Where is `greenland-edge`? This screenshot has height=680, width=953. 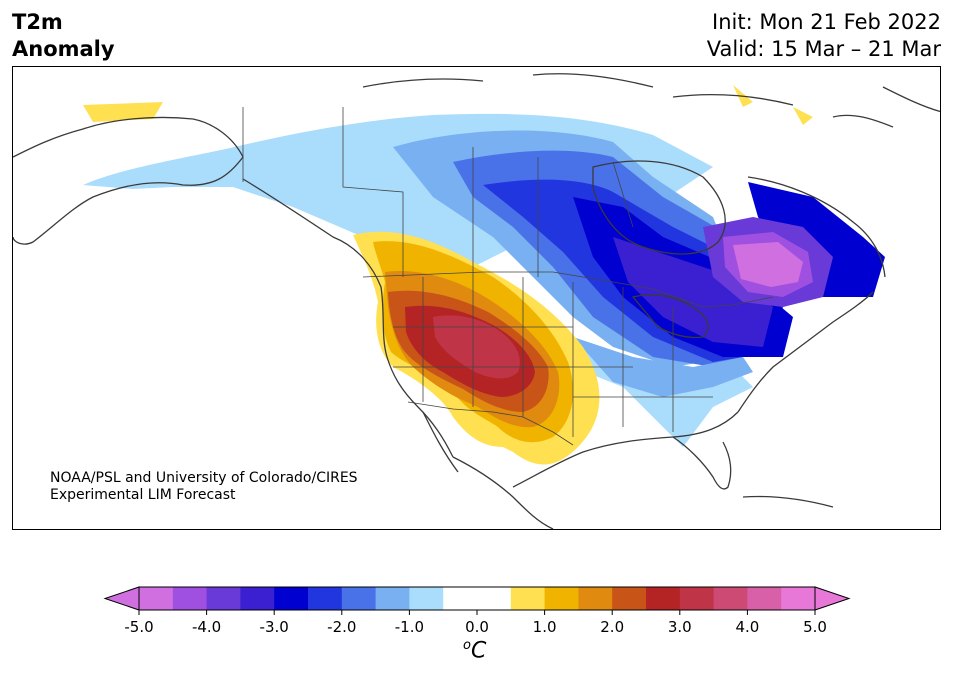 greenland-edge is located at coordinates (911, 99).